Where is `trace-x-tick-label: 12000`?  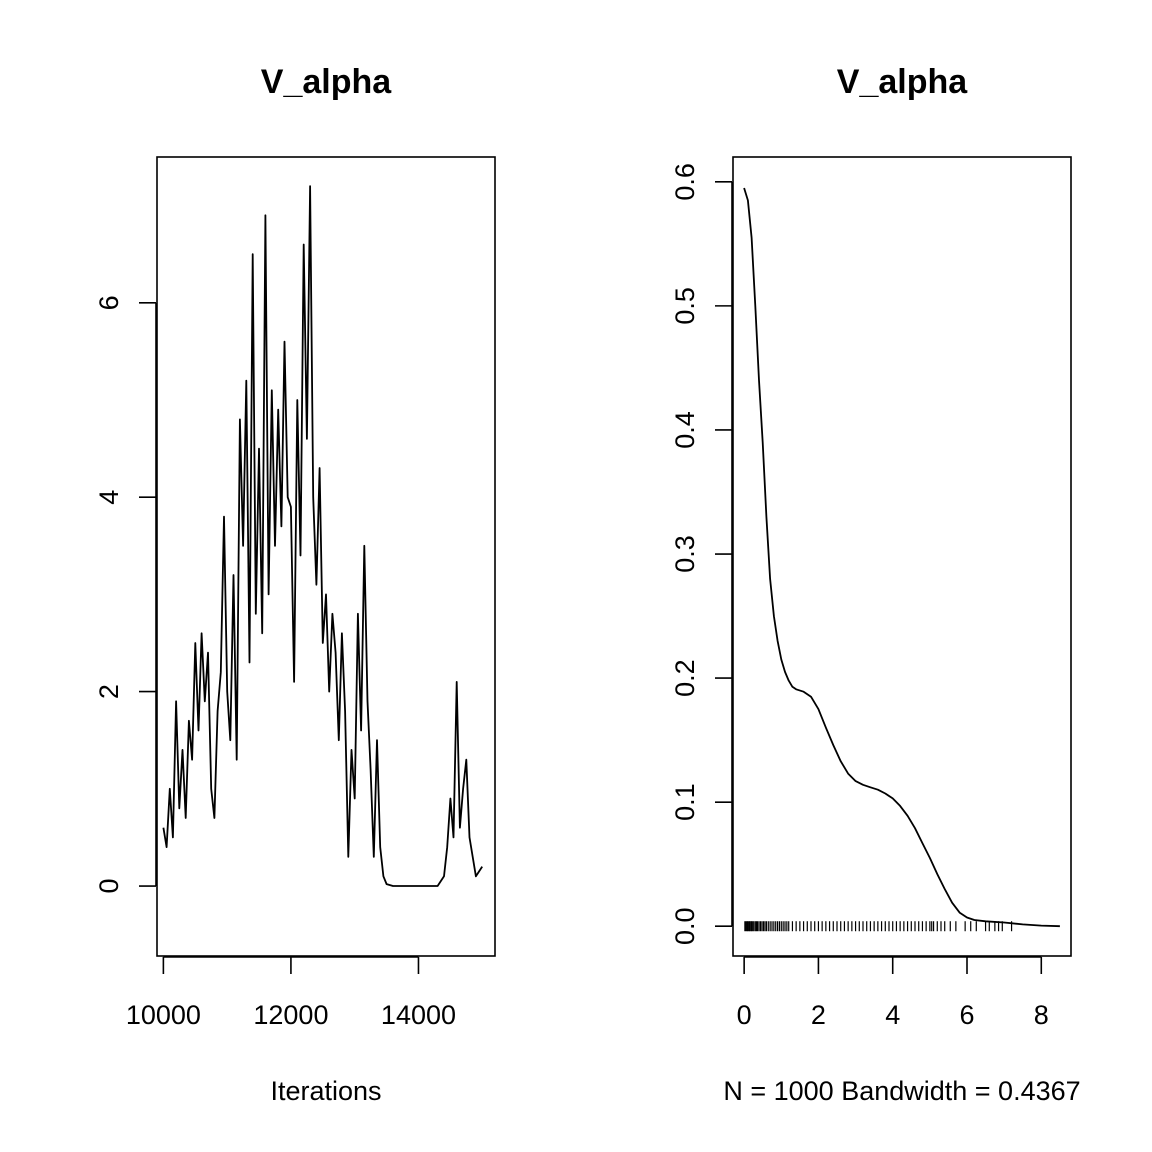 trace-x-tick-label: 12000 is located at coordinates (290, 1015).